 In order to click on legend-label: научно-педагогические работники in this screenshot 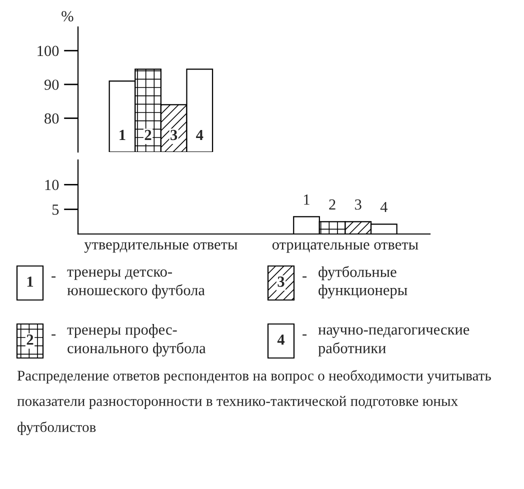, I will do `click(394, 341)`.